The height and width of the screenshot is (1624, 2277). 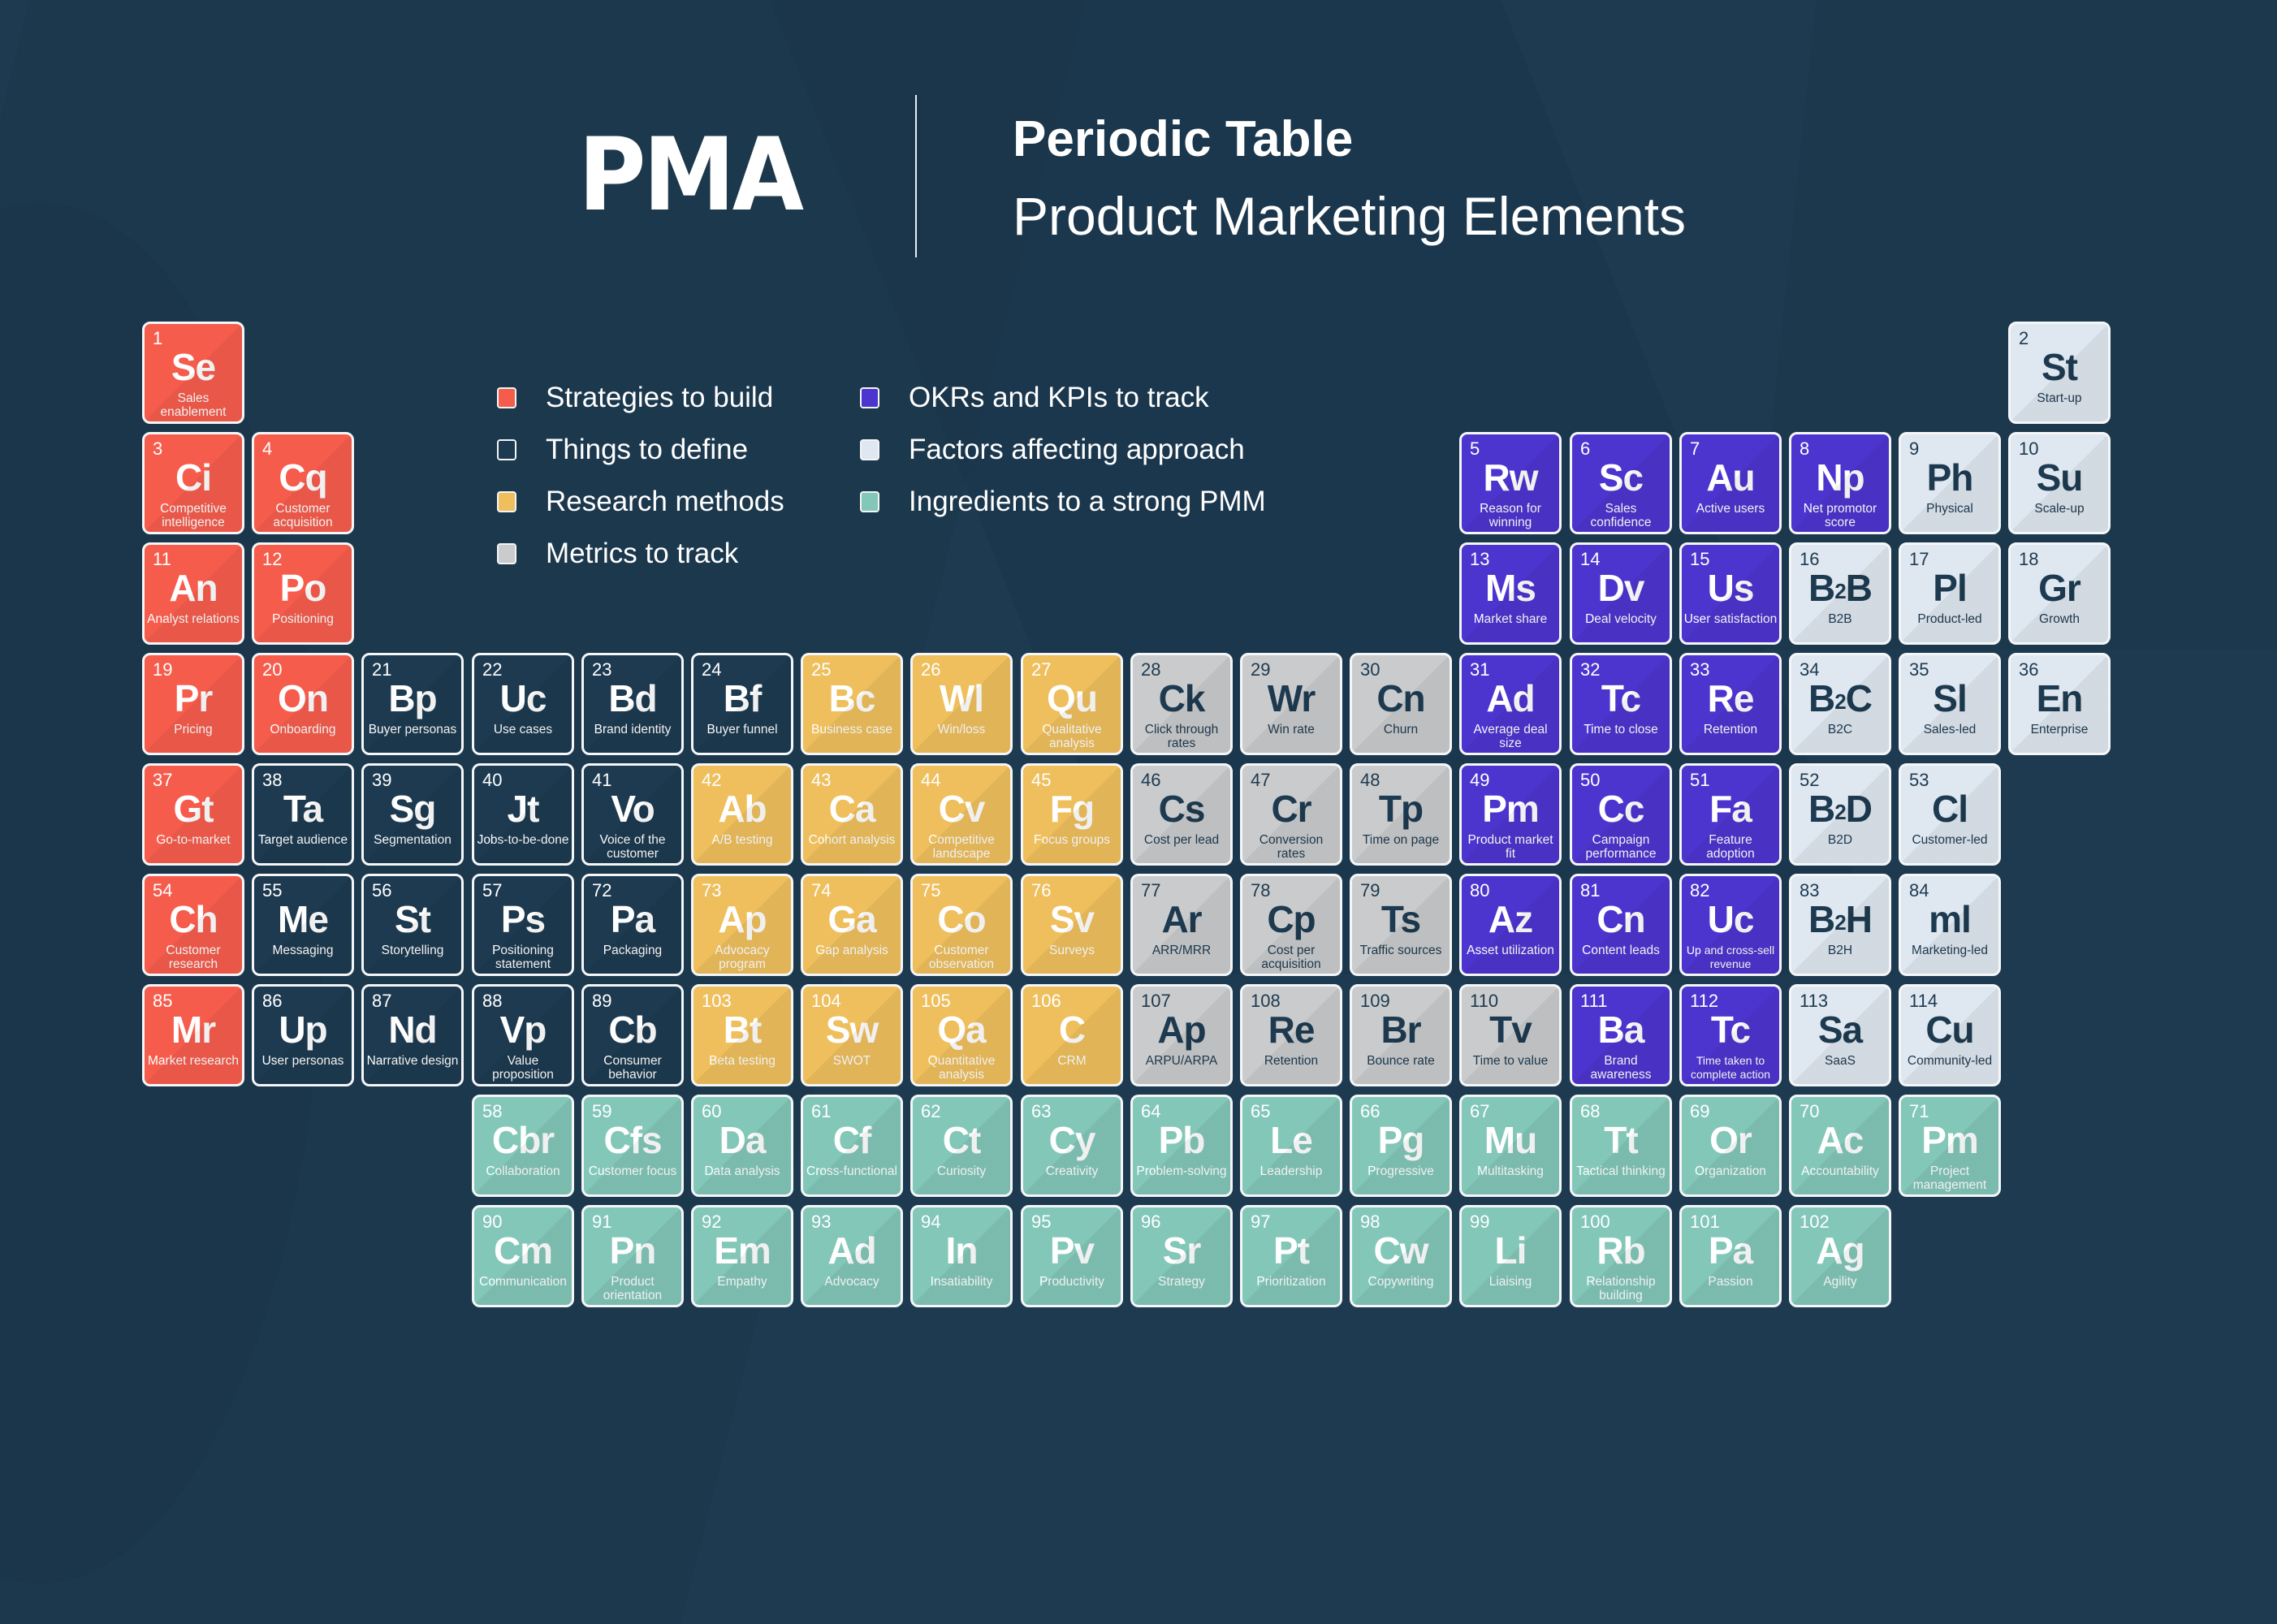 I want to click on element-tile: 9 Ph Physical, so click(x=1950, y=483).